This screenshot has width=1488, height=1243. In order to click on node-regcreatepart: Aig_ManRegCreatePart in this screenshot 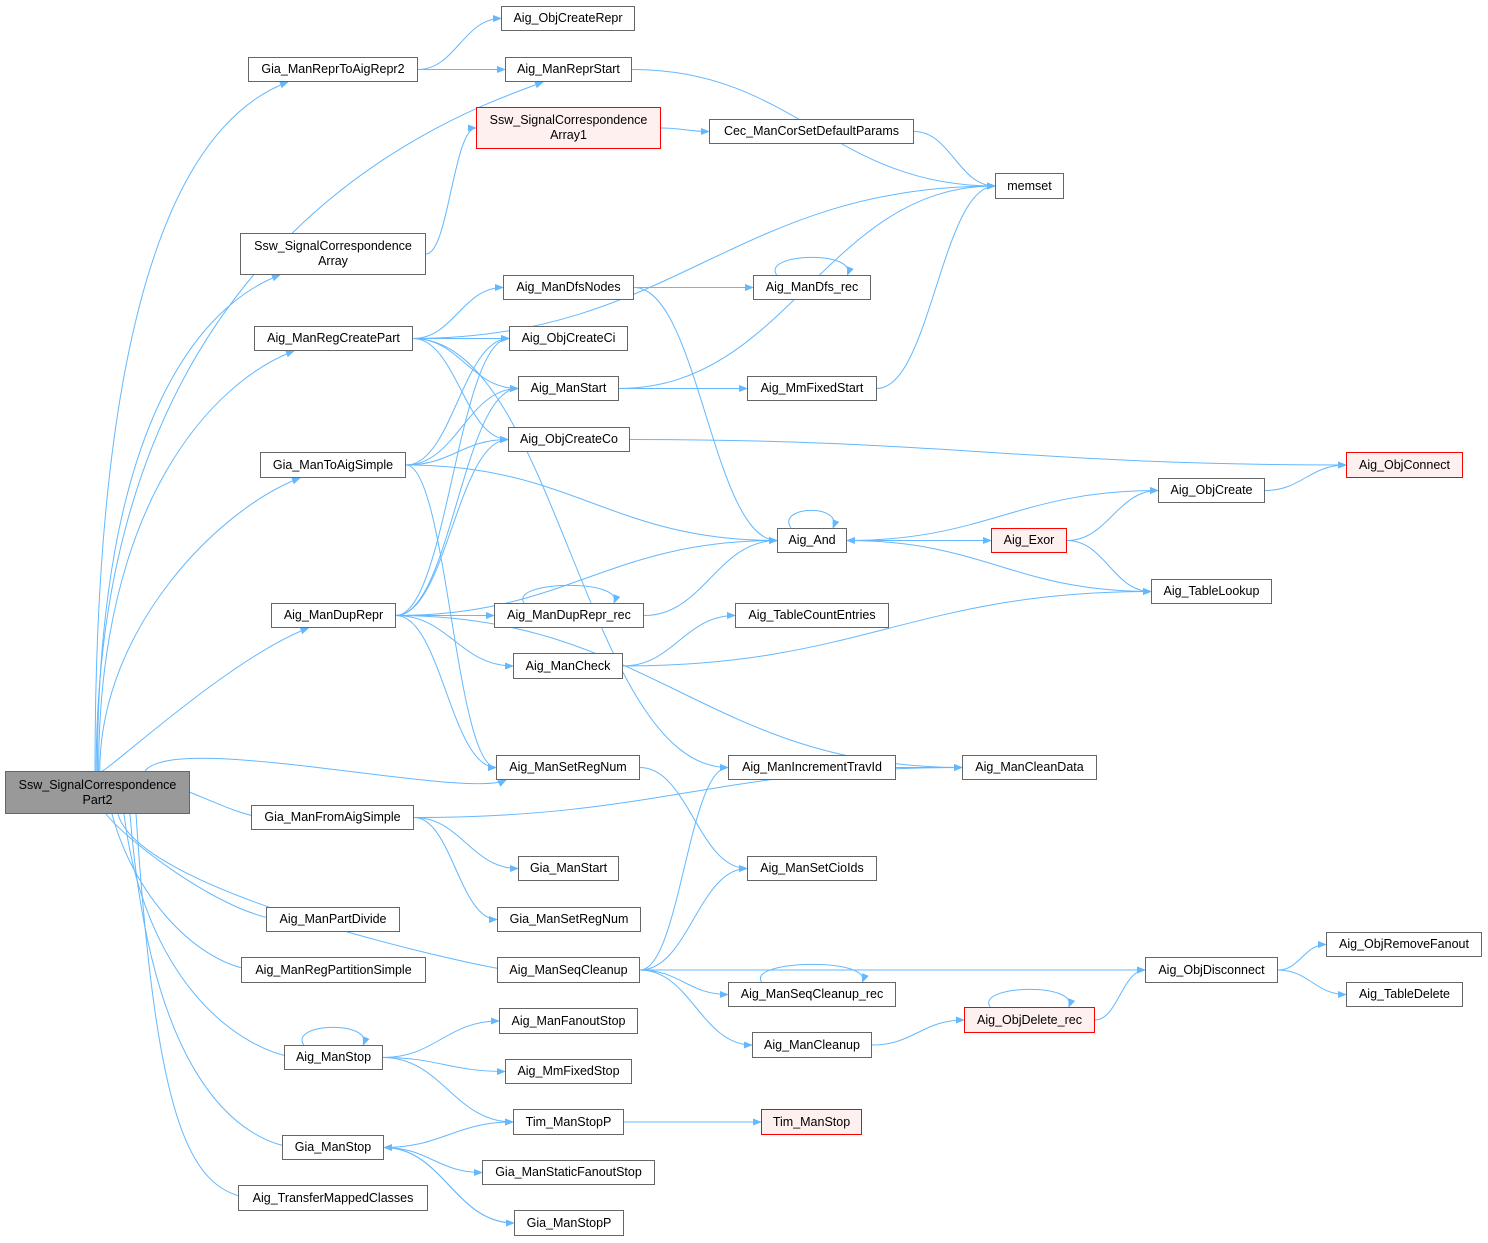, I will do `click(333, 338)`.